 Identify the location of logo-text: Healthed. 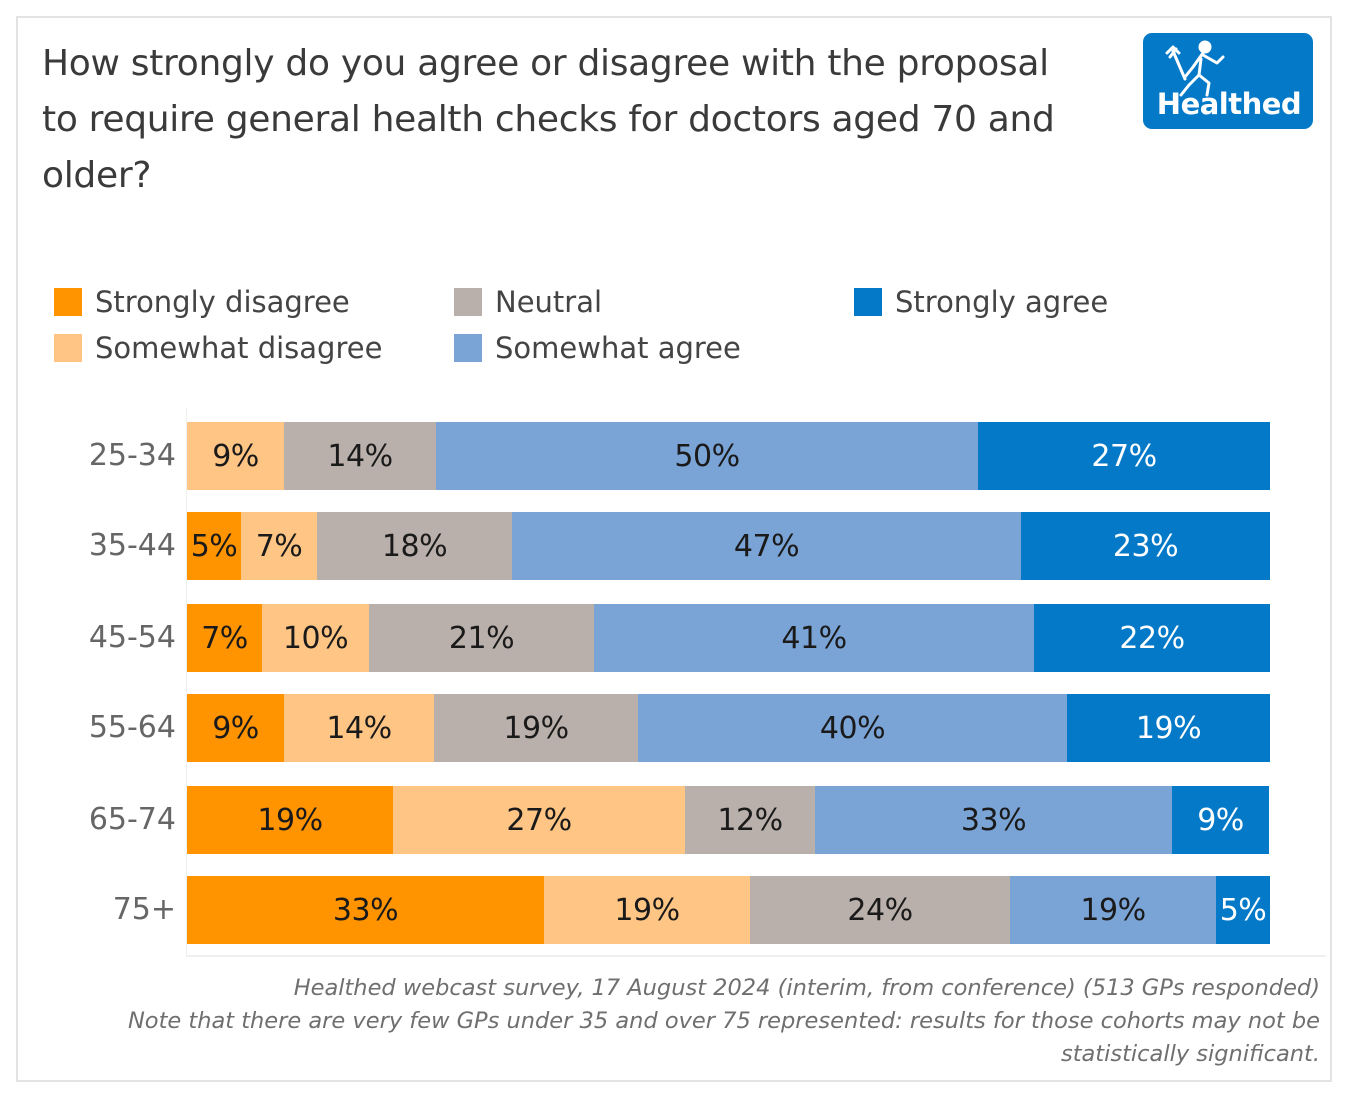
(1229, 104).